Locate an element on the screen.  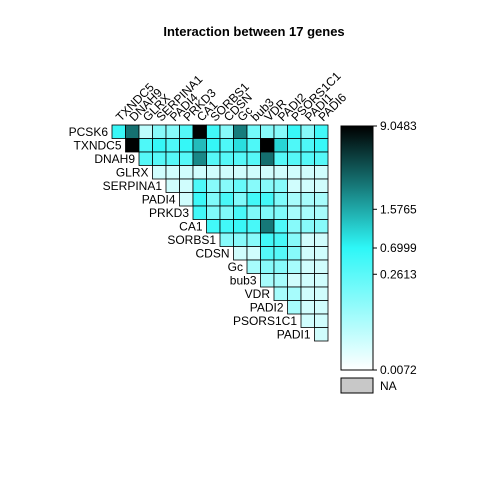
row-label: TXNDC5 is located at coordinates (97, 145).